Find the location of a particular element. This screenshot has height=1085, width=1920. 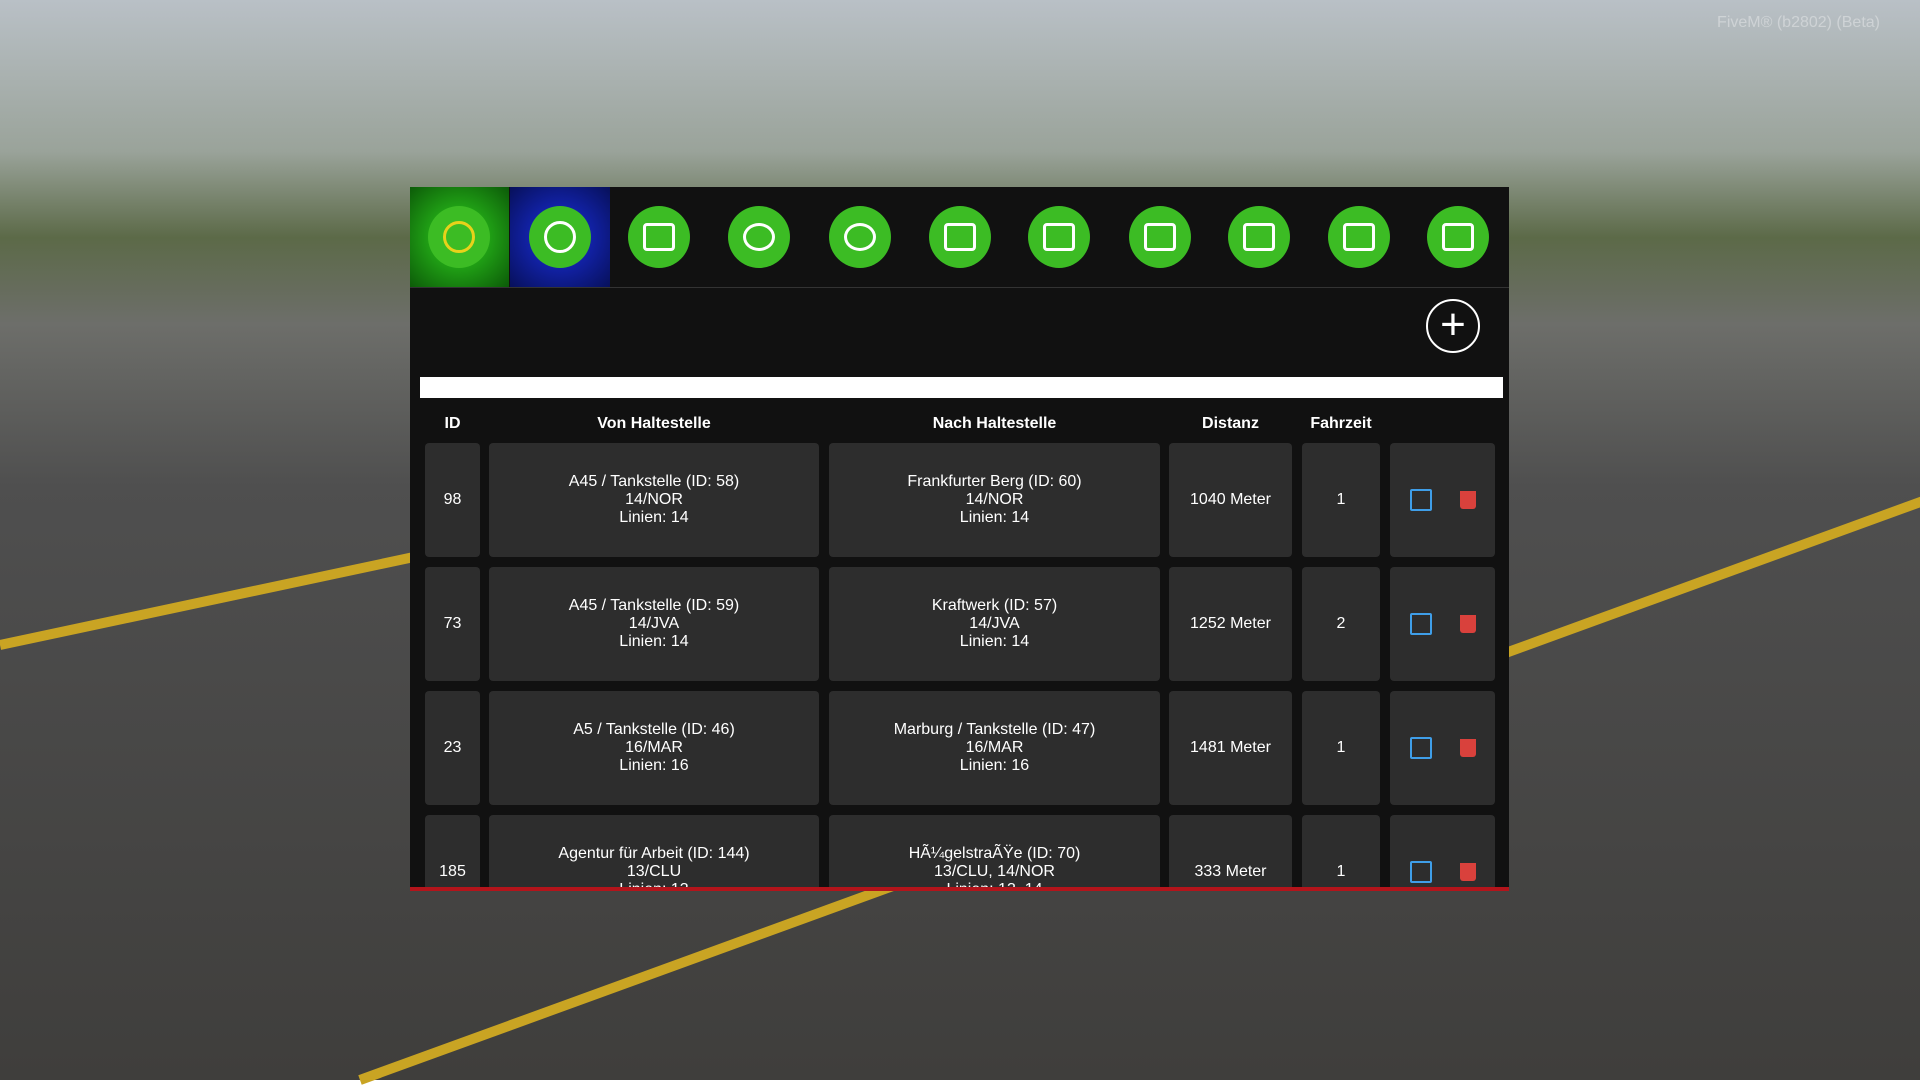

stop-line: Marburg / Tankstelle (ID: 47) is located at coordinates (995, 730).